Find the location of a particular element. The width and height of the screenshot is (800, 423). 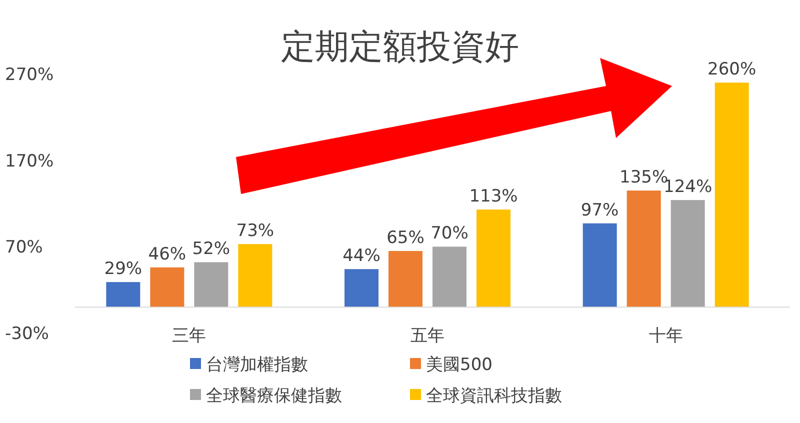

data-label: 65% is located at coordinates (405, 238).